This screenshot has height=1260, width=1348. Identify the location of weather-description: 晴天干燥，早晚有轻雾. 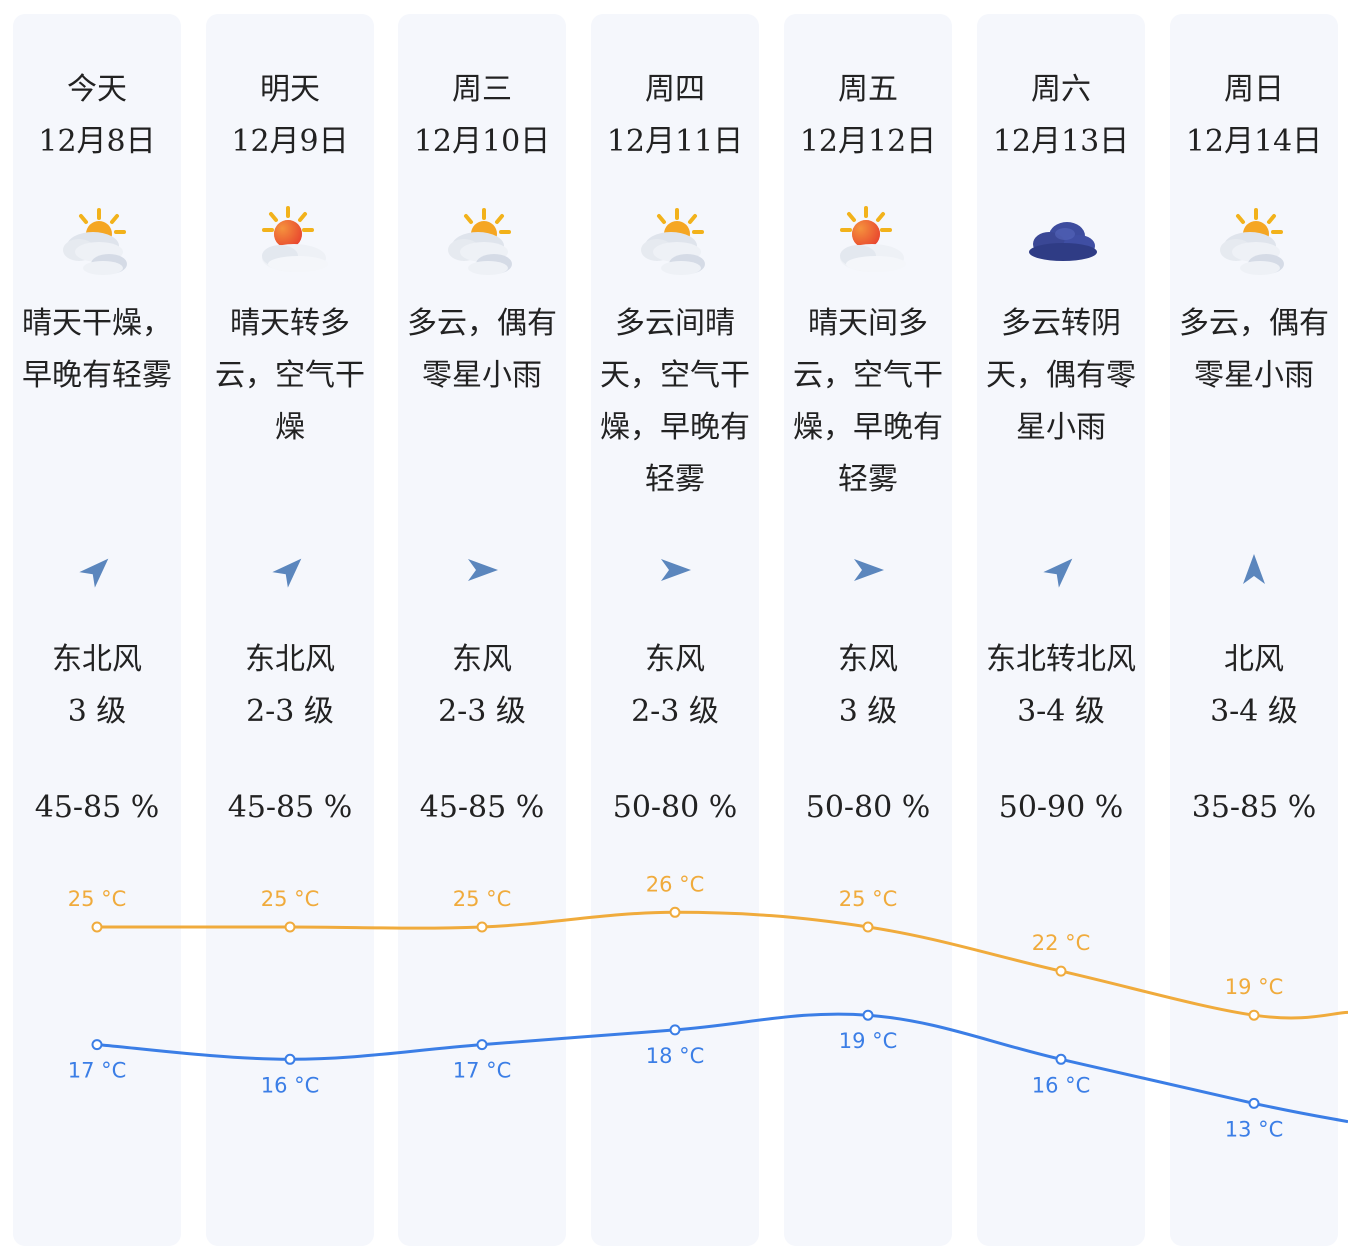
(97, 349).